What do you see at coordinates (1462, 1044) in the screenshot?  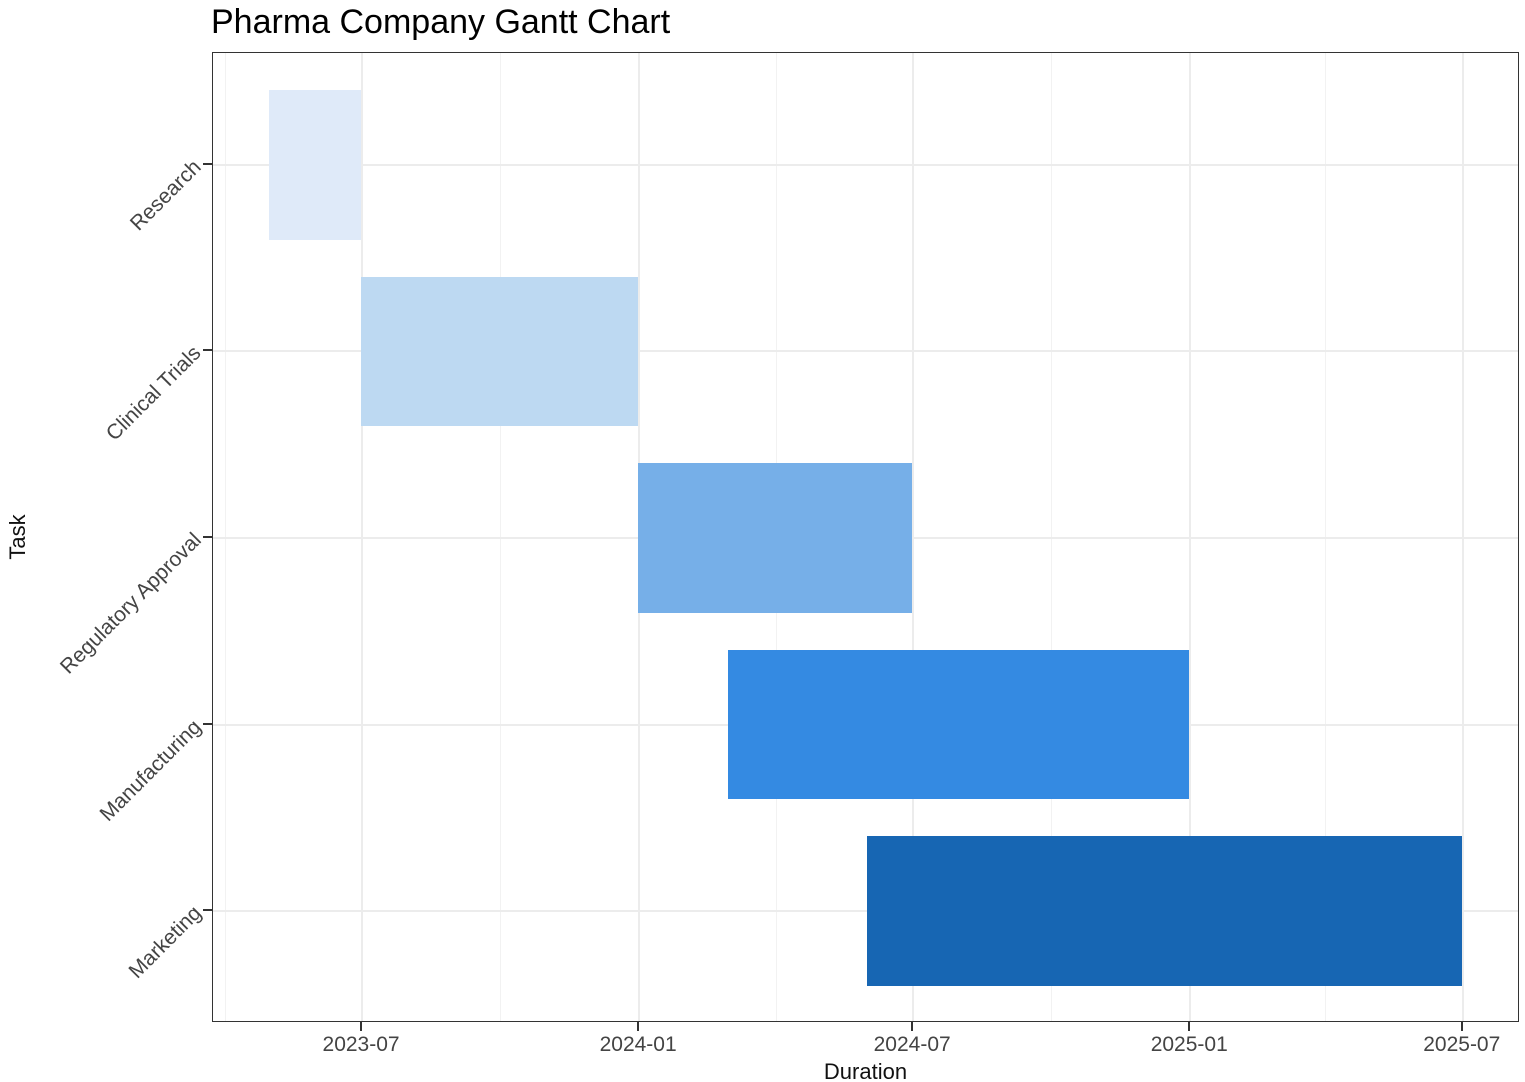 I see `x-tick-label: 2025-07` at bounding box center [1462, 1044].